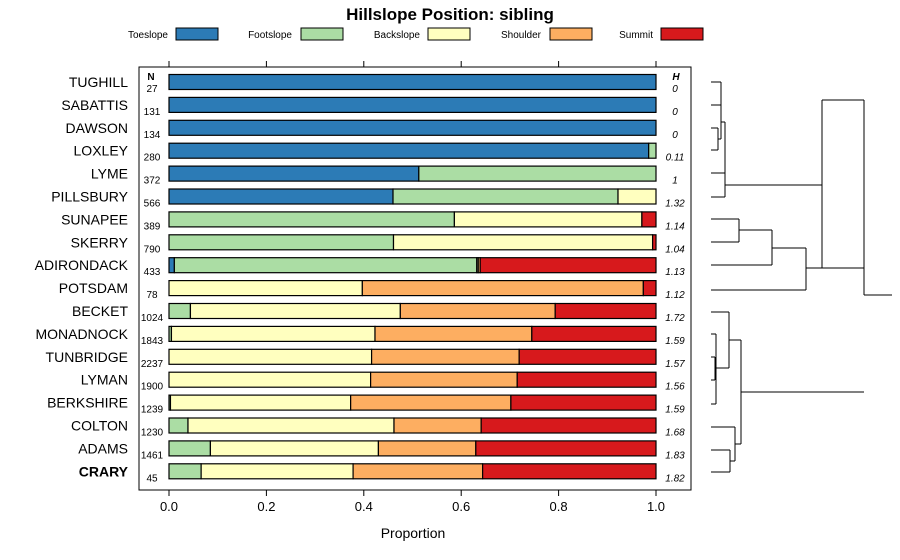  I want to click on row-h-value: 0, so click(675, 112).